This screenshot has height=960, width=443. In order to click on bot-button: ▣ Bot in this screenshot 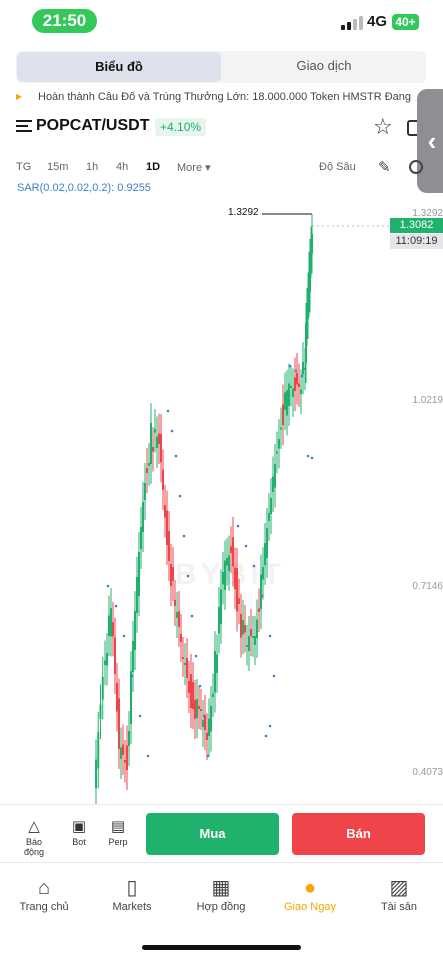, I will do `click(79, 832)`.